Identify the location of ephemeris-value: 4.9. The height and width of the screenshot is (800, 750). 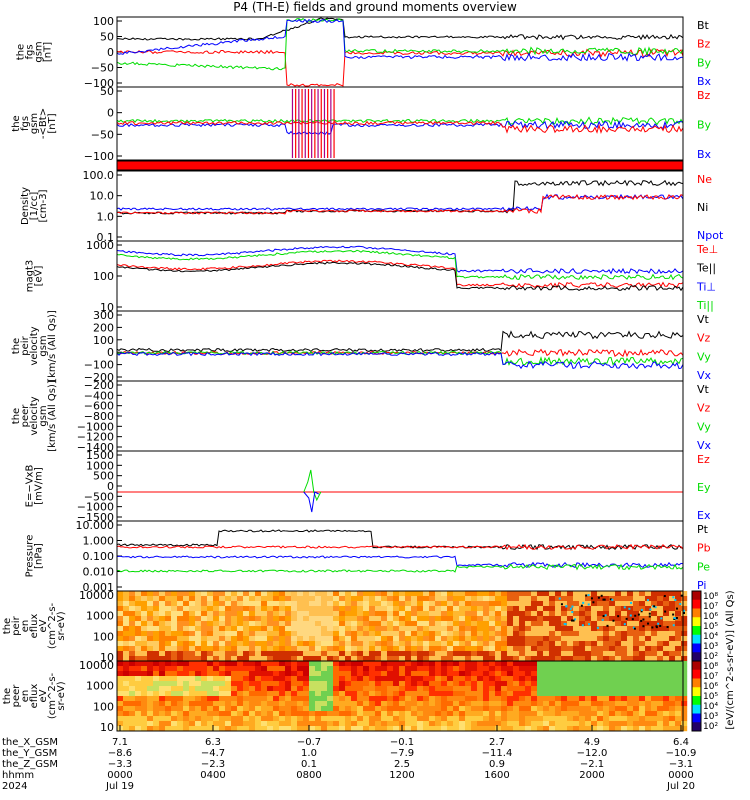
(592, 742).